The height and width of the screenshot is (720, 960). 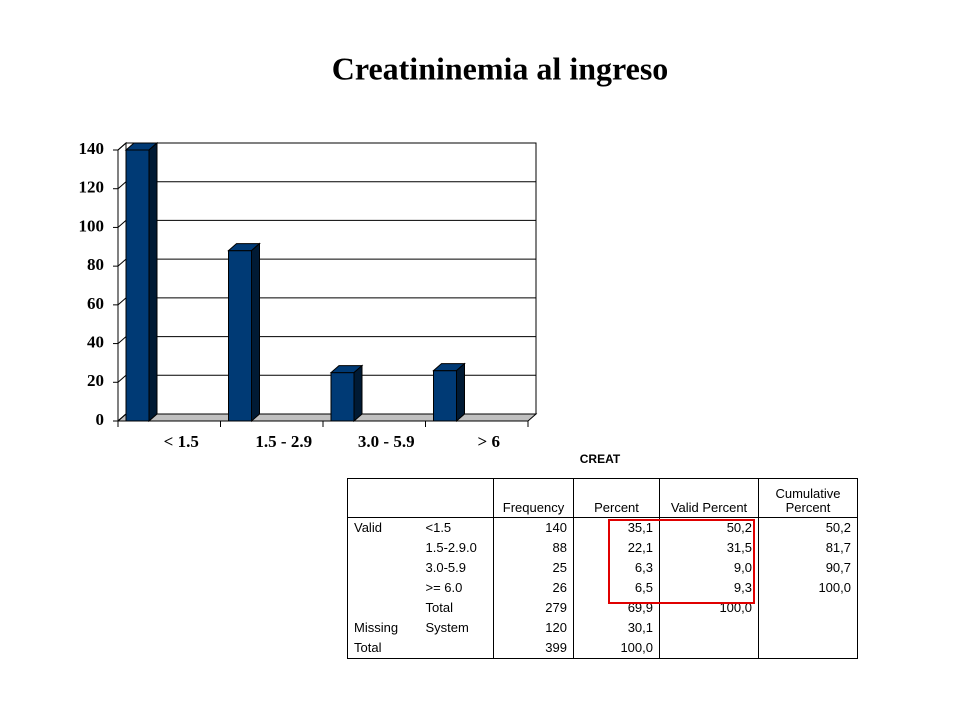 I want to click on table-cell: >= 6.0, so click(x=444, y=587).